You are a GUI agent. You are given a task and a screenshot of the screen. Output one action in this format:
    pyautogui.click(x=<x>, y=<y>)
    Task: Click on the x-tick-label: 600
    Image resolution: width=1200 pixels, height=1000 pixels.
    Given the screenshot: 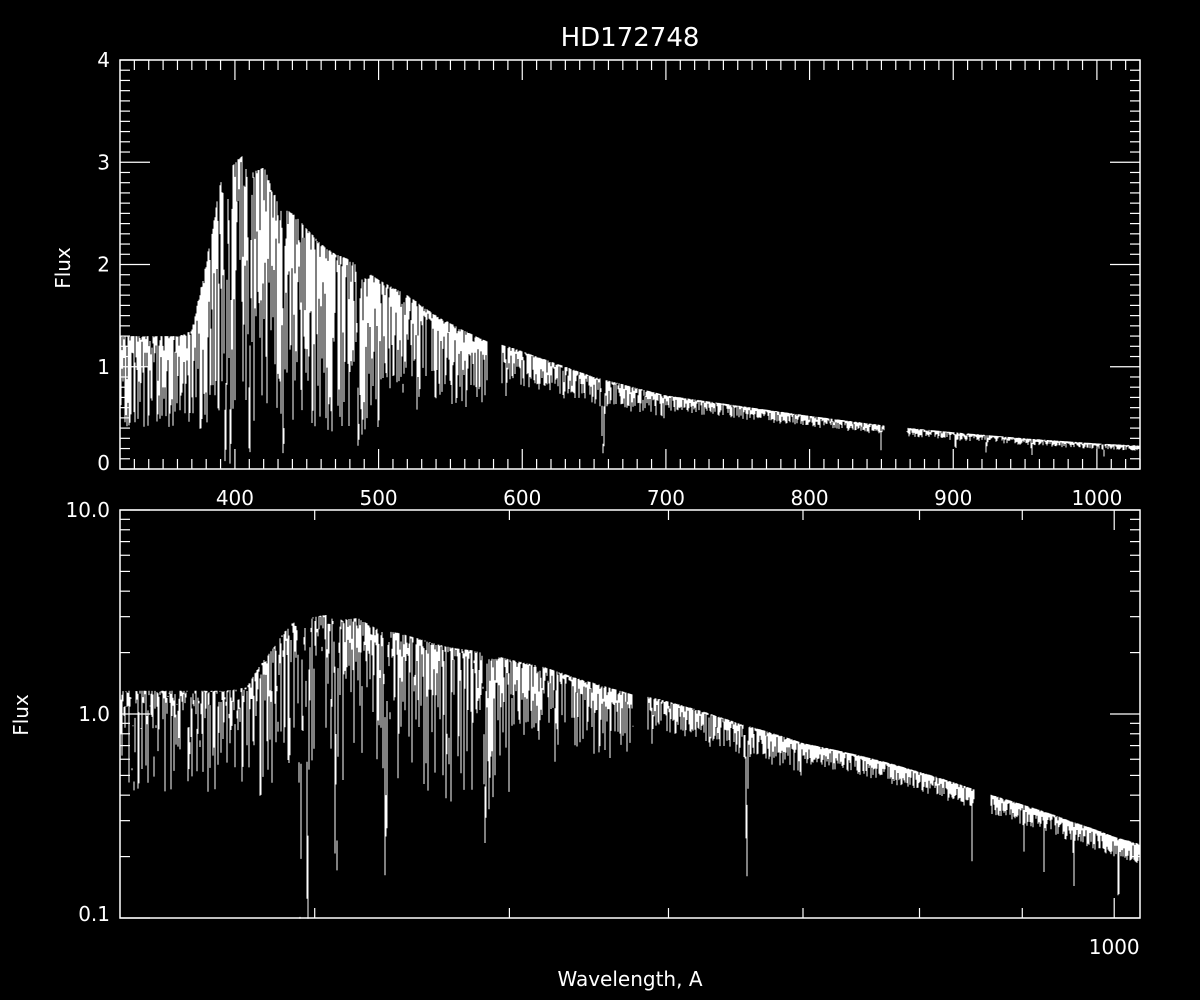 What is the action you would take?
    pyautogui.click(x=522, y=498)
    